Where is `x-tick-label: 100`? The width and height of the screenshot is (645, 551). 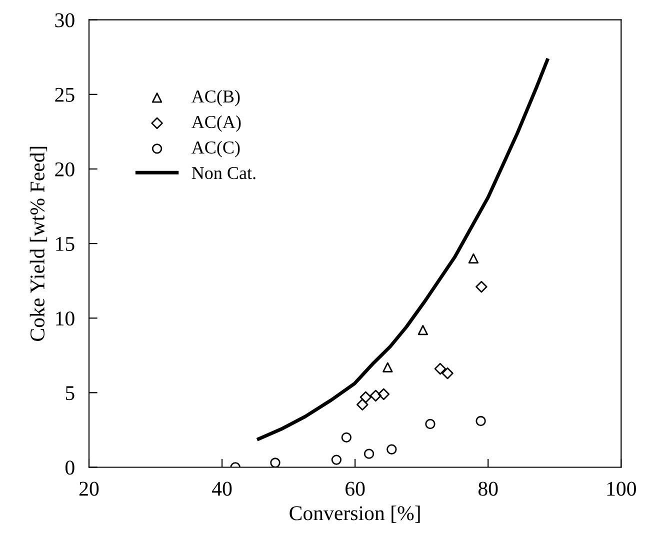 x-tick-label: 100 is located at coordinates (621, 489).